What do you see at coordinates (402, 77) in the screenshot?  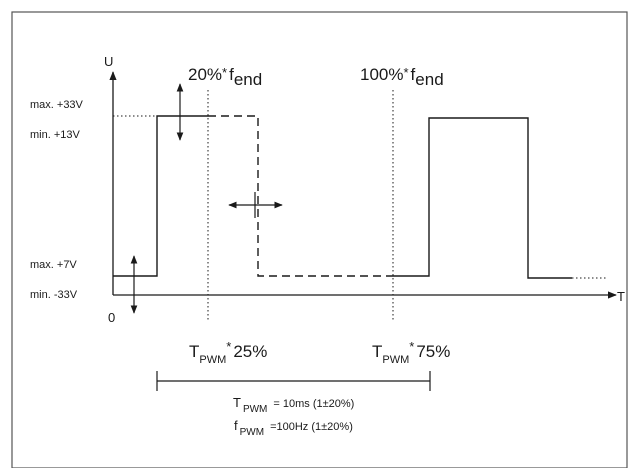 I see `freq-label-100pct: 100%* fend` at bounding box center [402, 77].